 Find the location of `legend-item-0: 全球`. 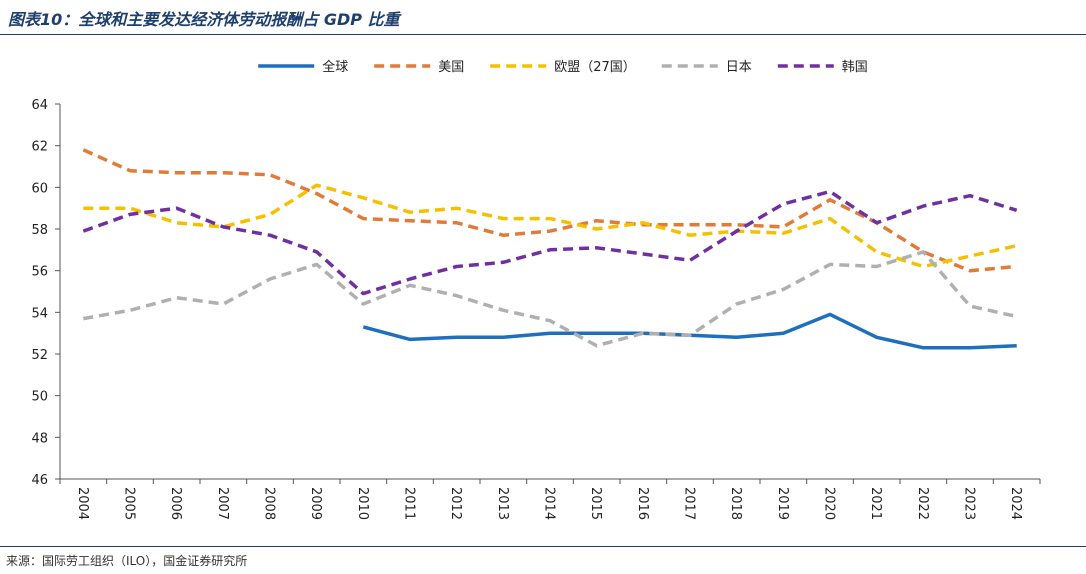

legend-item-0: 全球 is located at coordinates (303, 67).